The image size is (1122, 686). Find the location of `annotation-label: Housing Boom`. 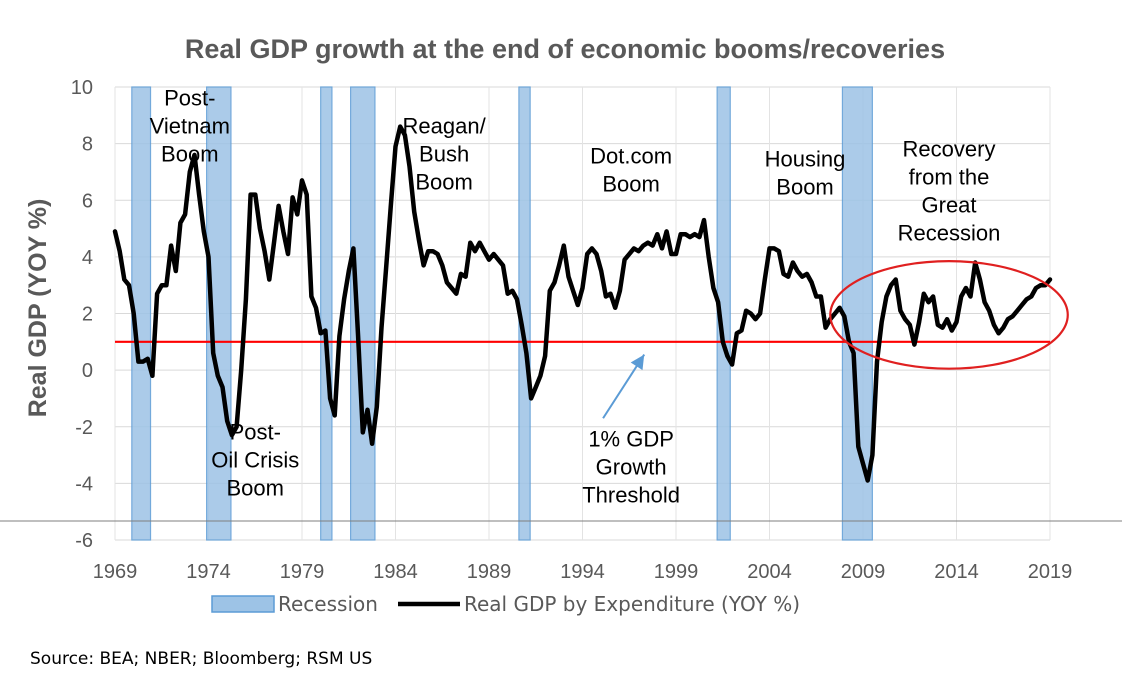

annotation-label: Housing Boom is located at coordinates (805, 172).